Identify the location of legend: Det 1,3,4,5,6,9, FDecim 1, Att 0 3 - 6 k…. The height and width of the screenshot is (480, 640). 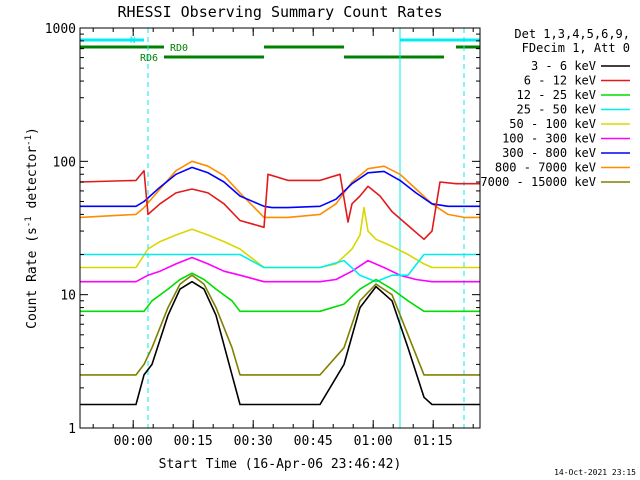
(555, 108).